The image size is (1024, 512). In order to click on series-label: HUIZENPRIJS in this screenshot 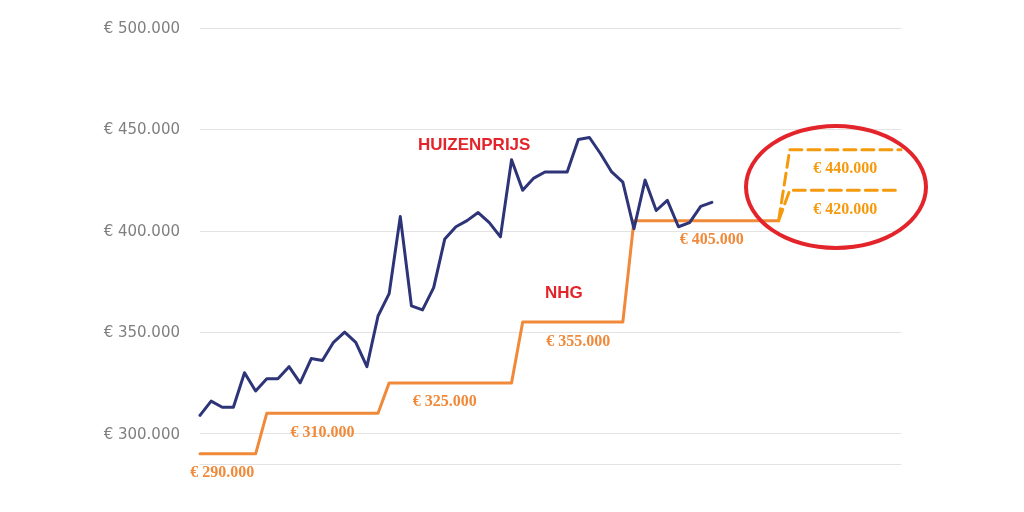, I will do `click(474, 144)`.